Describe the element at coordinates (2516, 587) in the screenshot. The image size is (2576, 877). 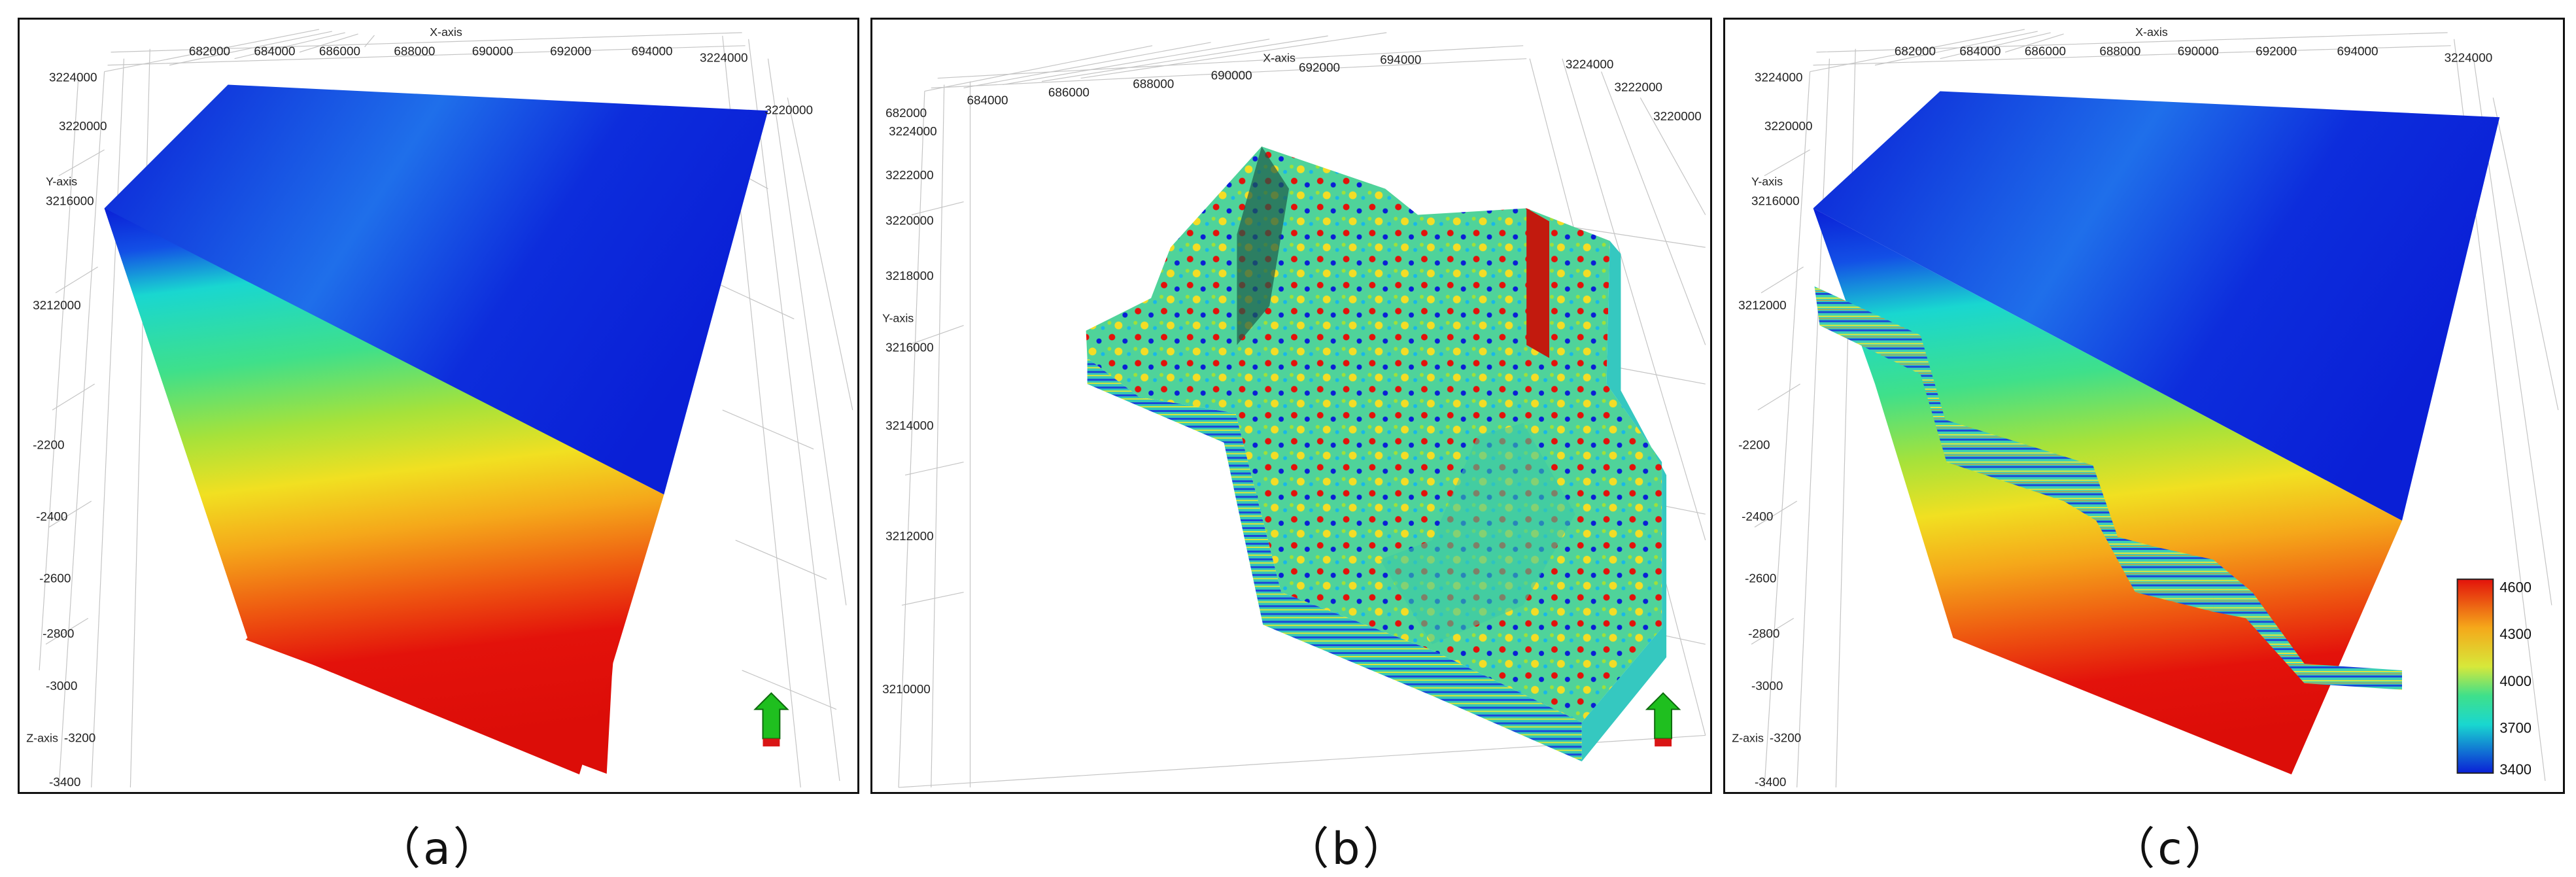
I see `colorbar-tick: 4600` at that location.